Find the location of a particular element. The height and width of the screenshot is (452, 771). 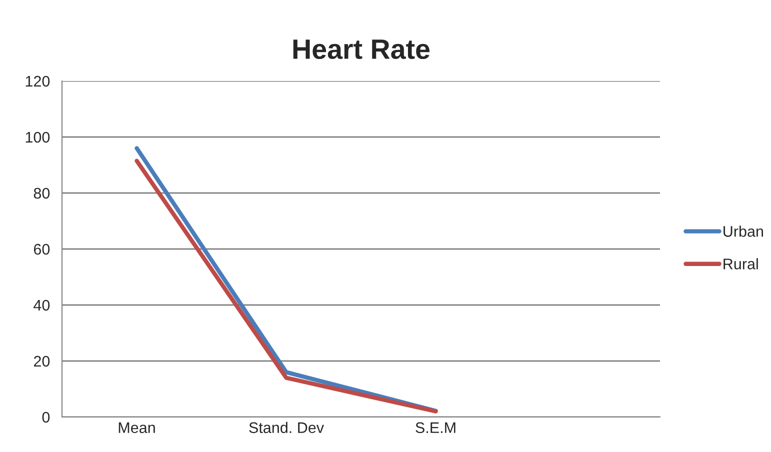

y-tick-label: 100 is located at coordinates (38, 137).